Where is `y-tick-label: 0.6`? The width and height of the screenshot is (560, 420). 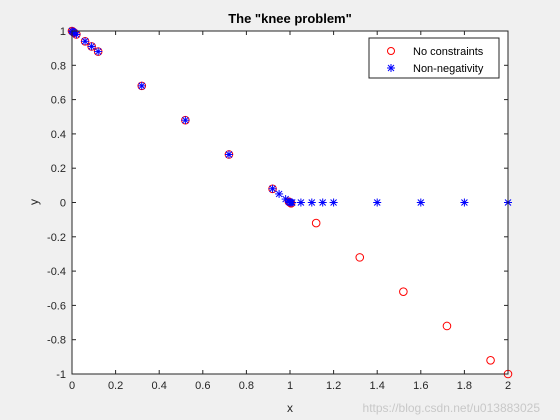
y-tick-label: 0.6 is located at coordinates (58, 101).